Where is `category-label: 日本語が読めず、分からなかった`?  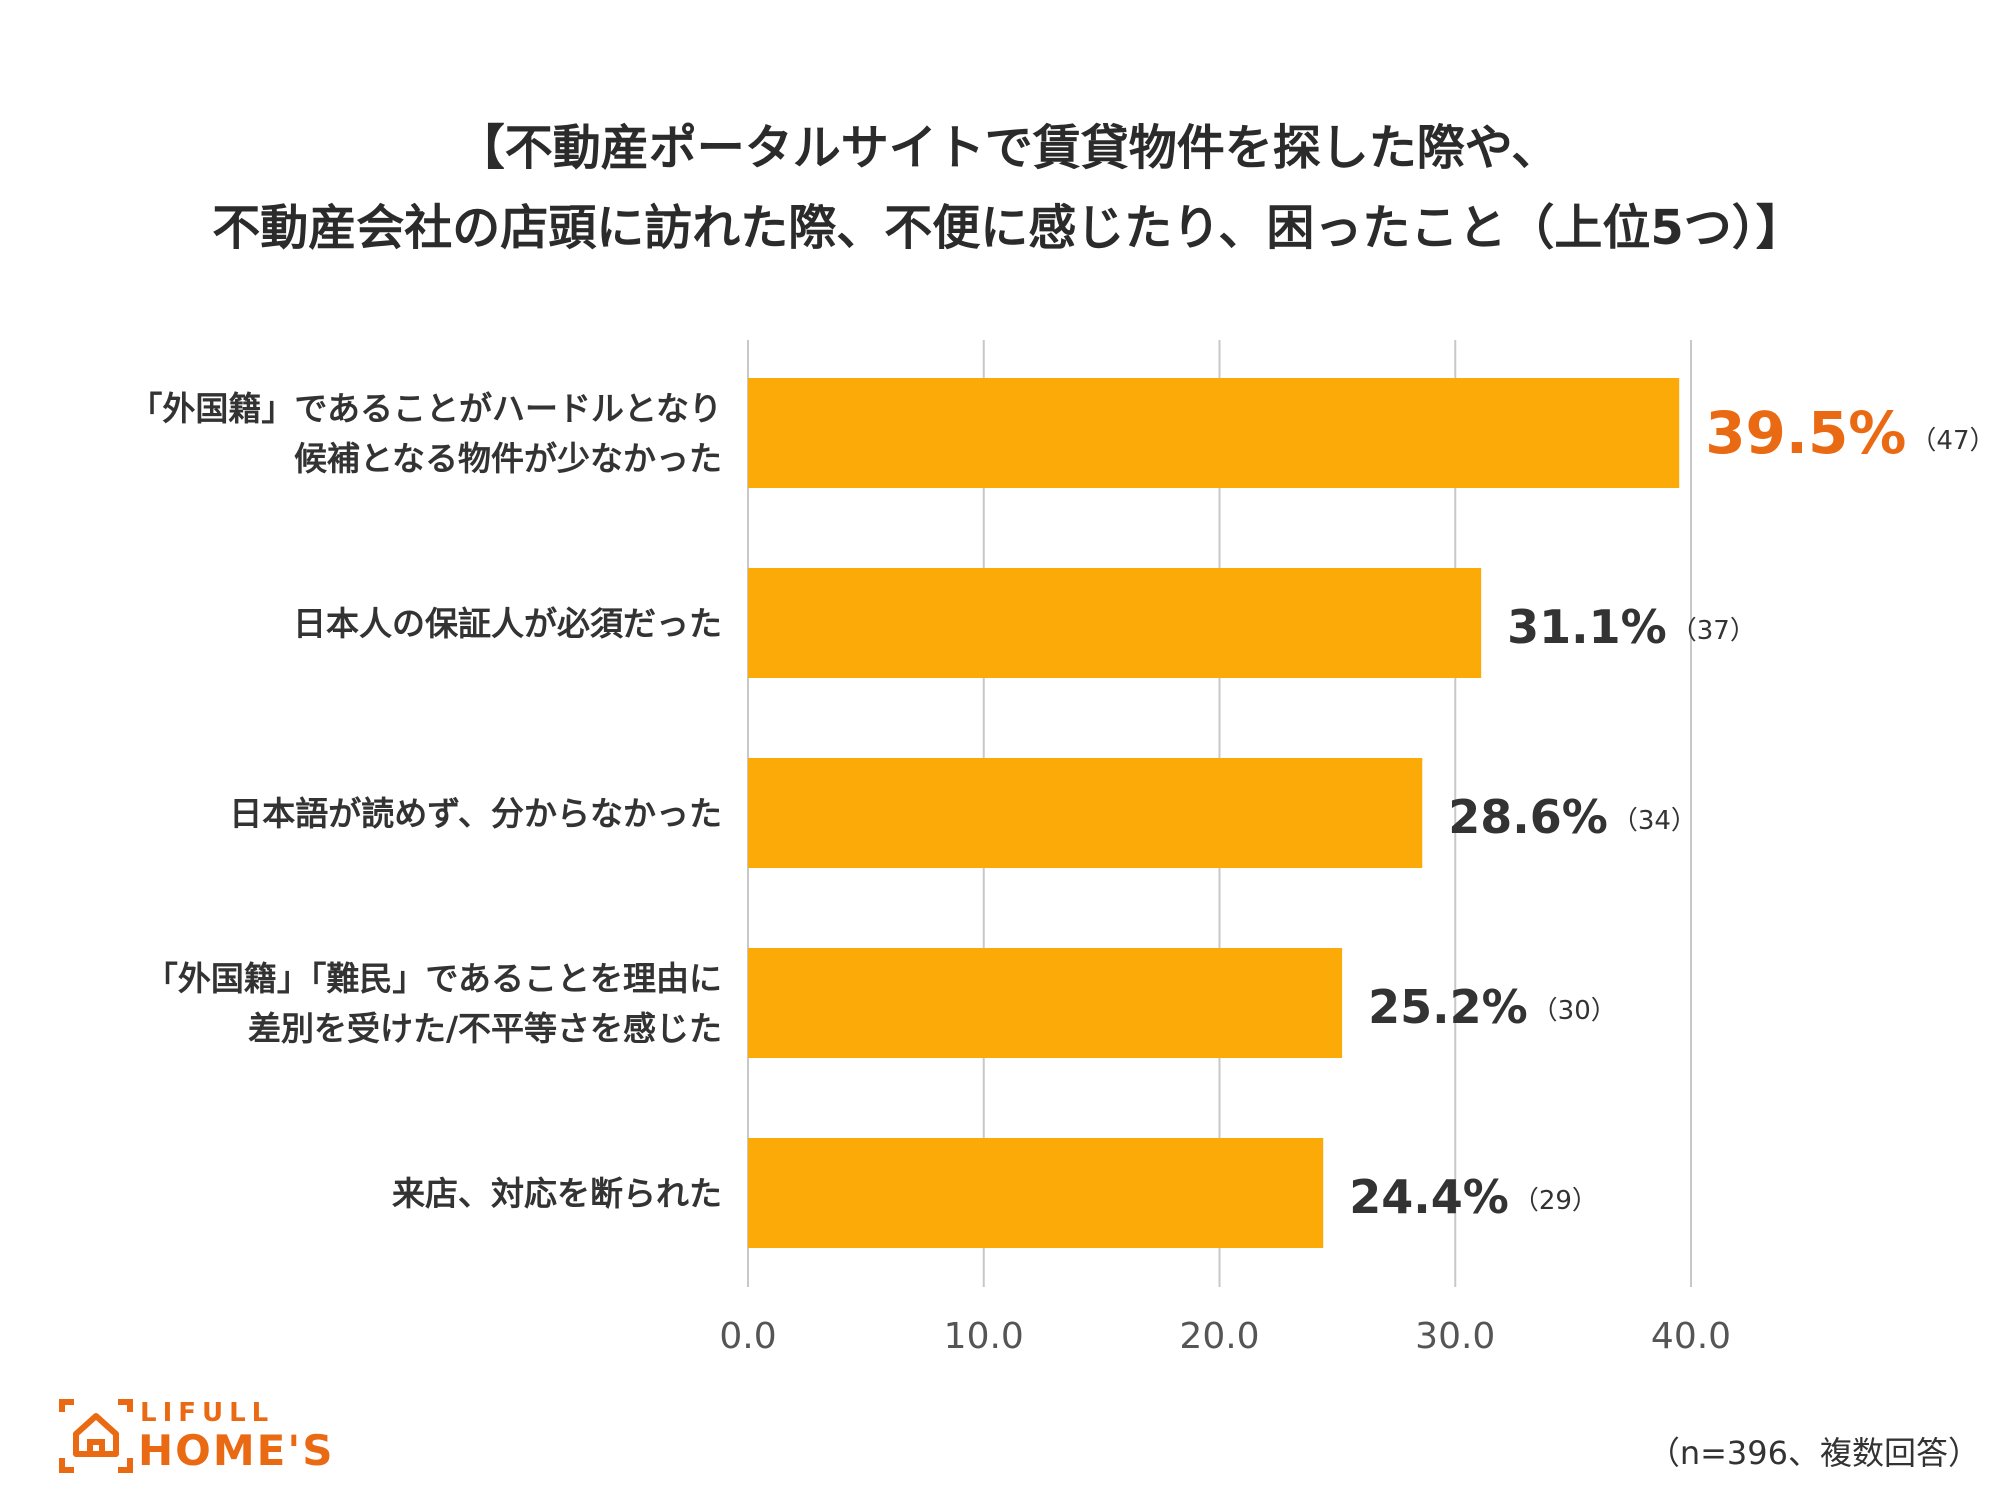
category-label: 日本語が読めず、分からなかった is located at coordinates (475, 813).